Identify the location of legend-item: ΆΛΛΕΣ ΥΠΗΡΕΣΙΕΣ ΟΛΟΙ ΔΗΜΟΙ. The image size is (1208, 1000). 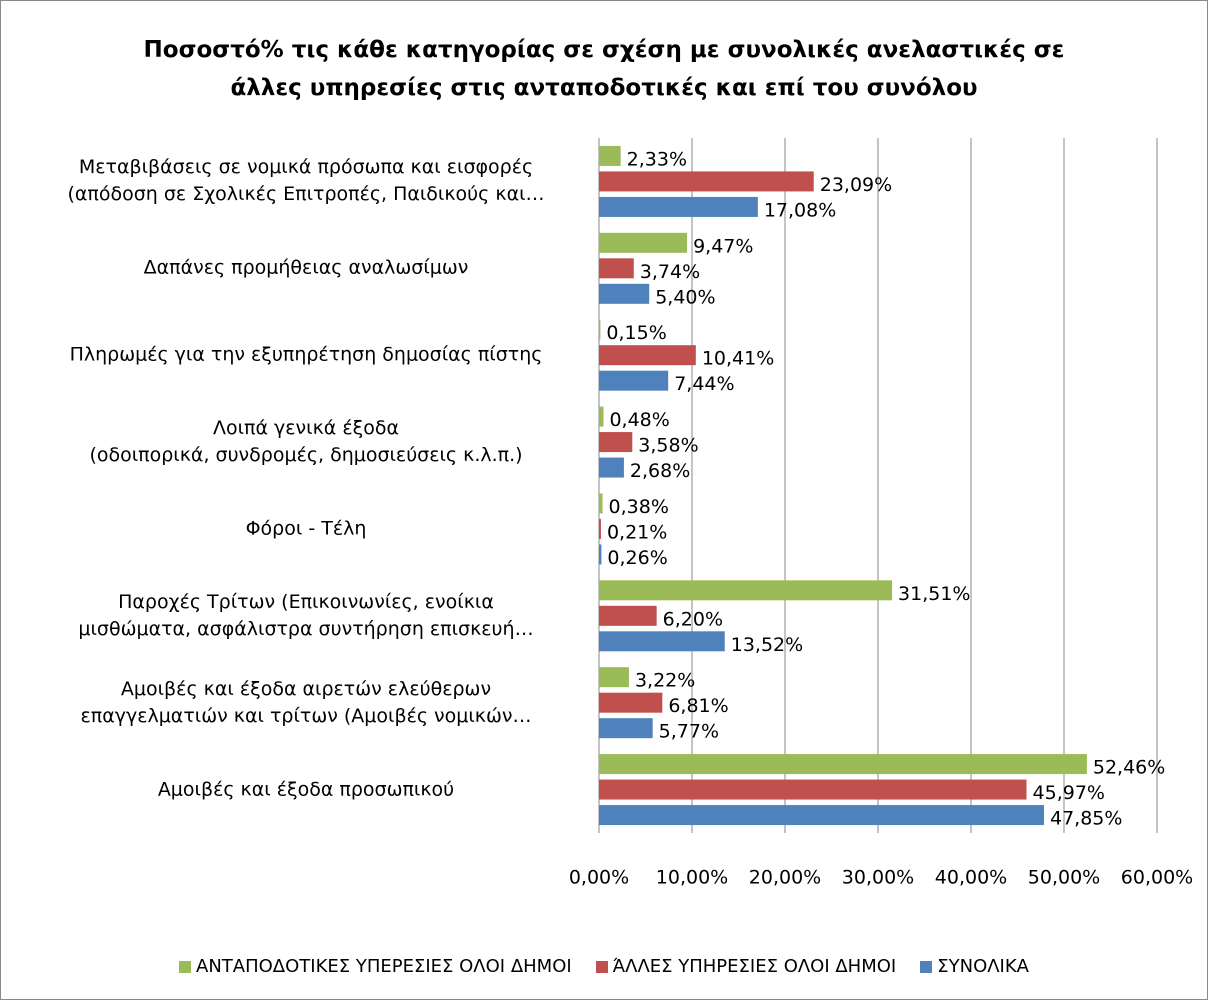
(746, 966).